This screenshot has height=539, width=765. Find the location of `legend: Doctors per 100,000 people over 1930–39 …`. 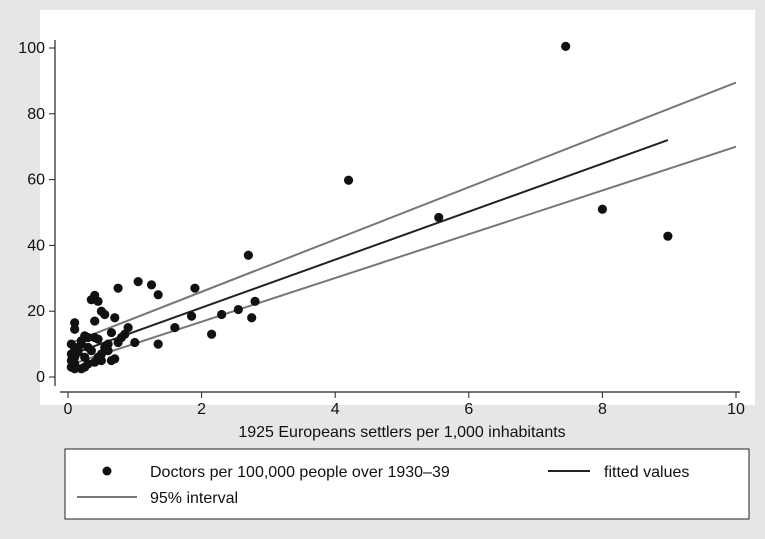

legend: Doctors per 100,000 people over 1930–39 … is located at coordinates (407, 484).